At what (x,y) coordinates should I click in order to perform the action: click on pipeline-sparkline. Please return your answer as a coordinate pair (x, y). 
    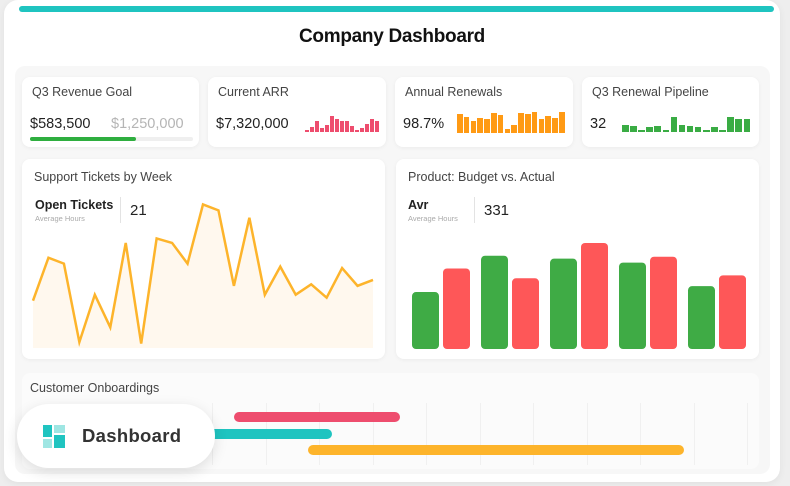
    Looking at the image, I should click on (687, 124).